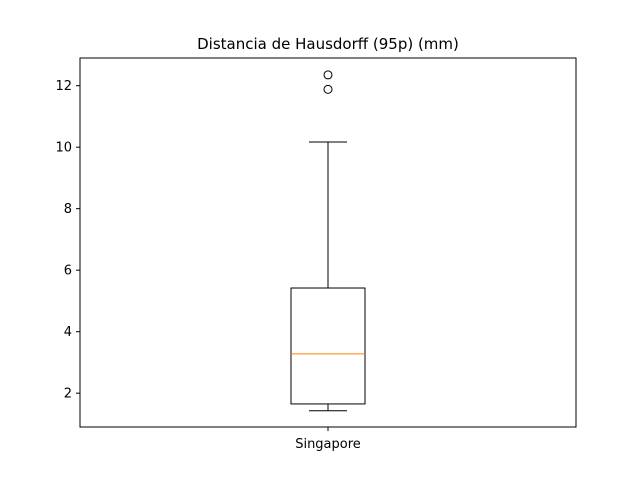 The height and width of the screenshot is (480, 640). Describe the element at coordinates (68, 209) in the screenshot. I see `y-tick-label-8: 8` at that location.